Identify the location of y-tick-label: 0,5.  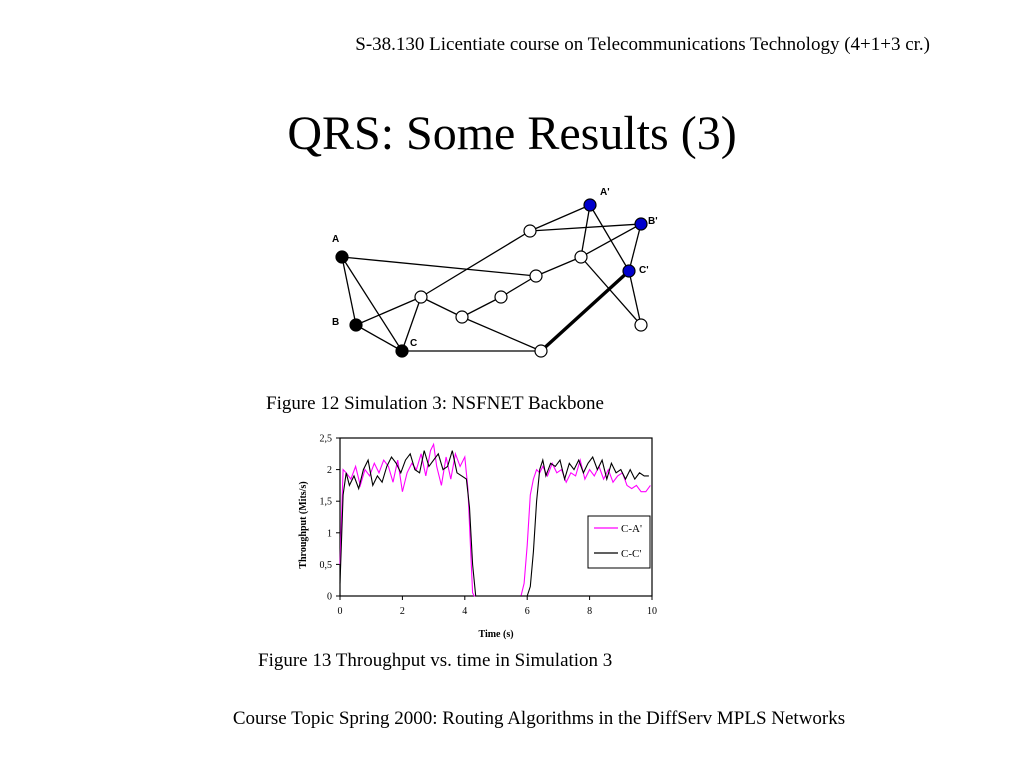
(326, 565).